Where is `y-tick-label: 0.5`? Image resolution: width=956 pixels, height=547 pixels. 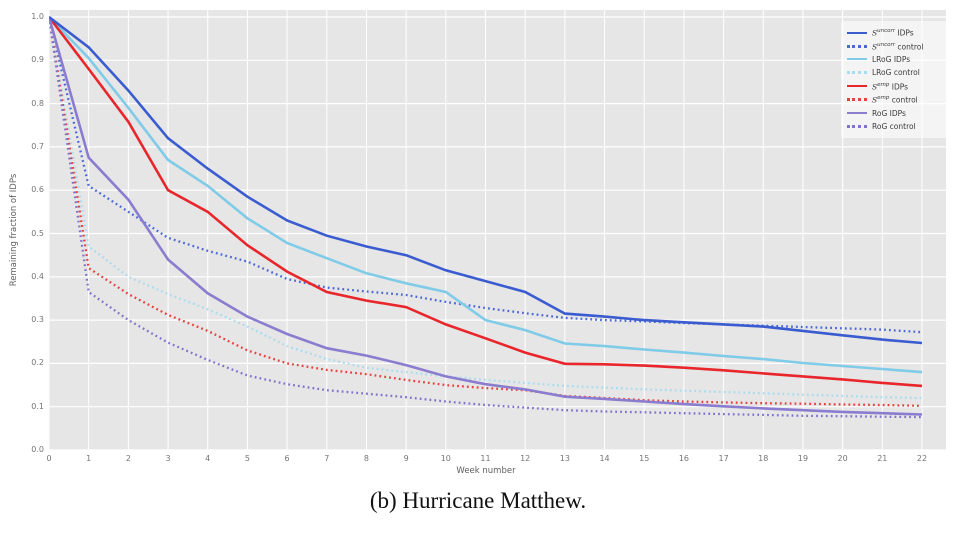 y-tick-label: 0.5 is located at coordinates (37, 233).